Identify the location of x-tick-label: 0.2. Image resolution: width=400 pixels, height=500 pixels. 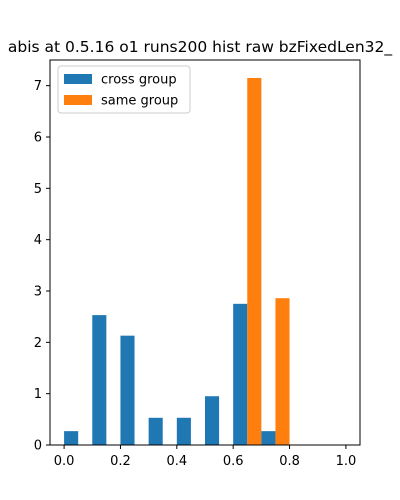
(120, 461).